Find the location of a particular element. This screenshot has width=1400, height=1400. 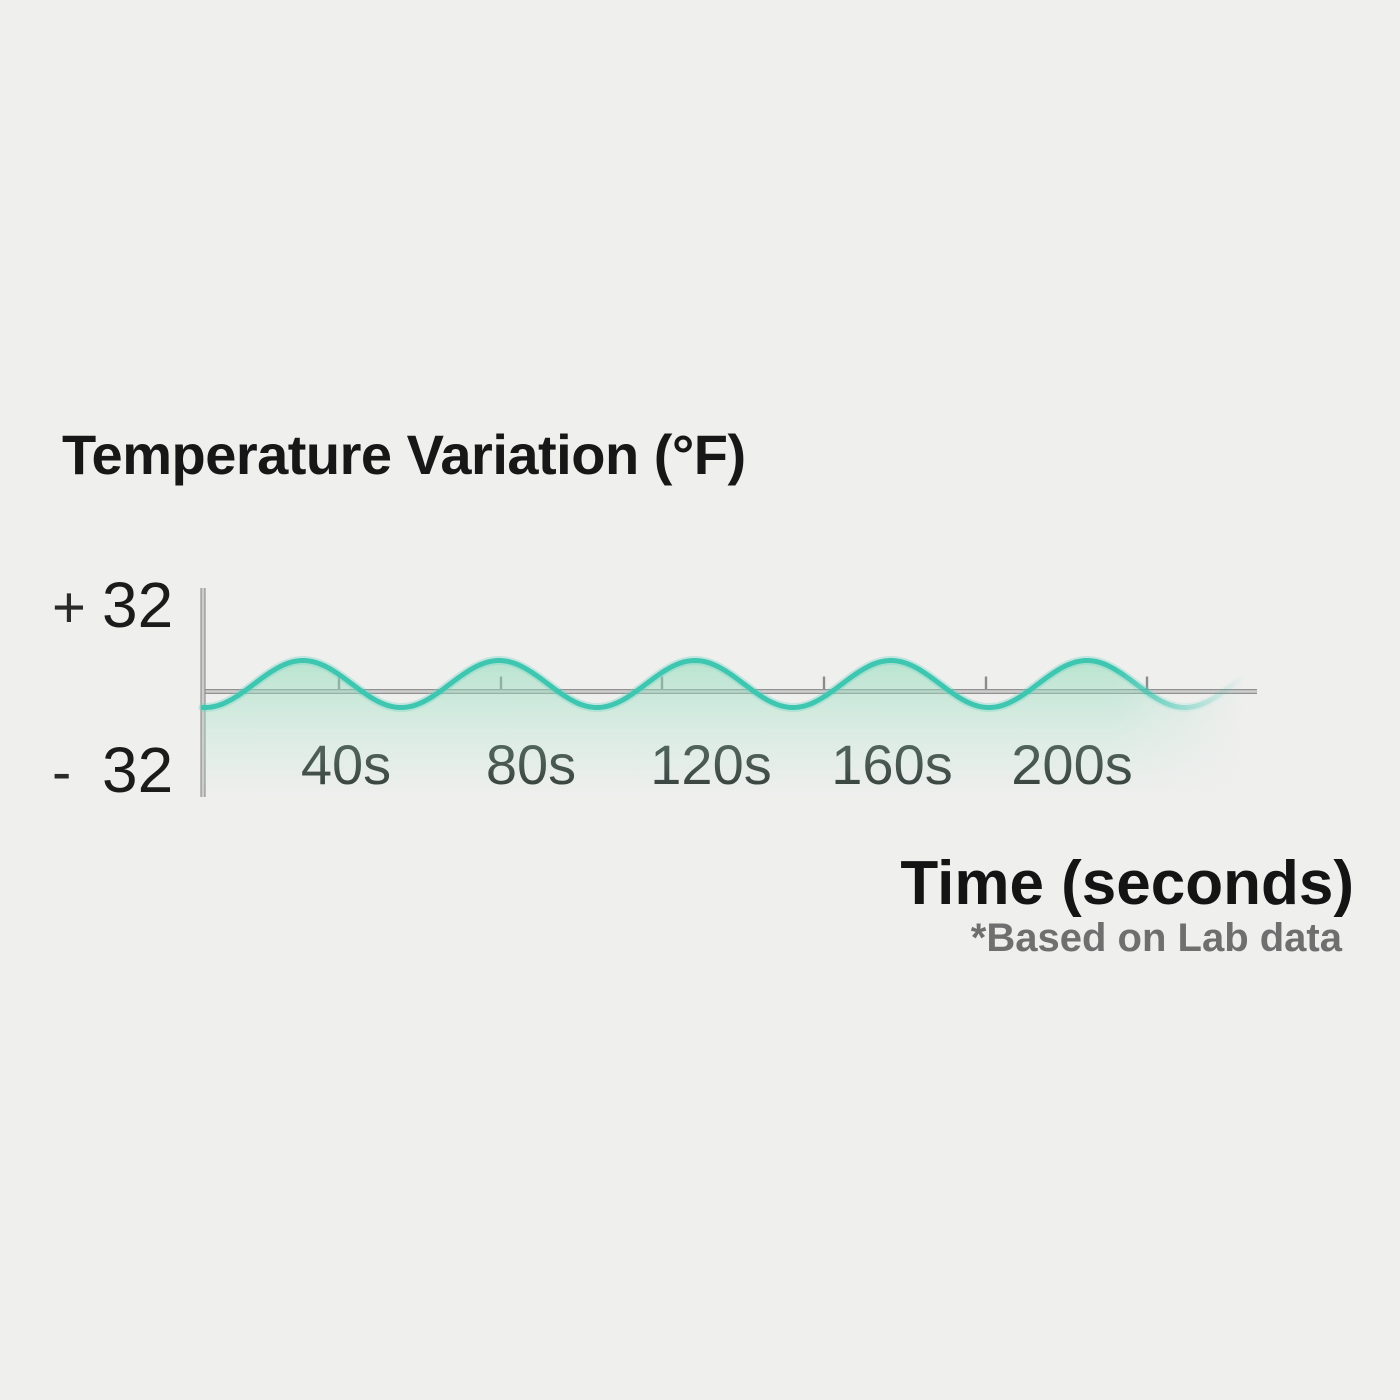

x-axis-labels: 40s 80s 120s 160s 200s is located at coordinates (700, 768).